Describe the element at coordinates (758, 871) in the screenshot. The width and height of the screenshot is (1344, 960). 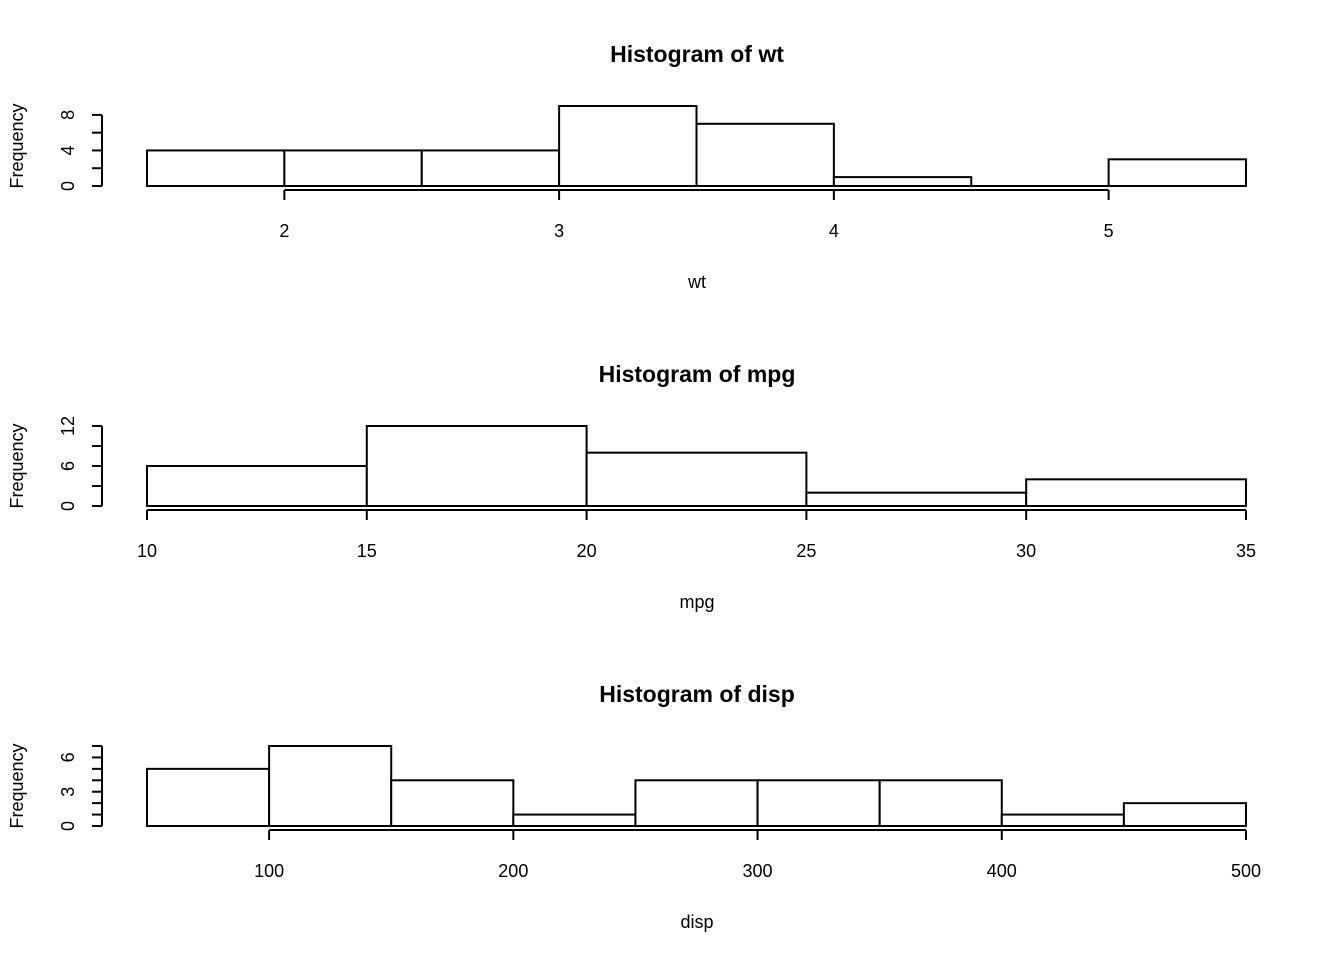
I see `x-tick-label: 300` at that location.